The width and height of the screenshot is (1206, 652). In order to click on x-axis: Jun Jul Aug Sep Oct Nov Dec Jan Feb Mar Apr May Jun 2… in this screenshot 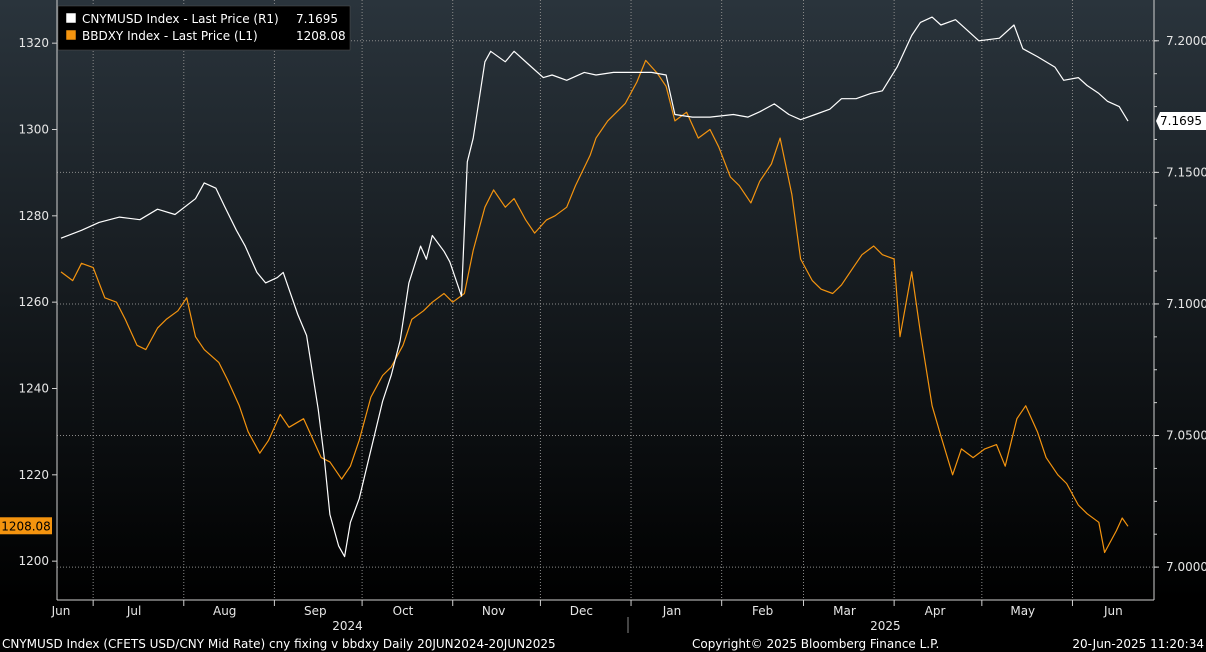, I will do `click(587, 616)`.